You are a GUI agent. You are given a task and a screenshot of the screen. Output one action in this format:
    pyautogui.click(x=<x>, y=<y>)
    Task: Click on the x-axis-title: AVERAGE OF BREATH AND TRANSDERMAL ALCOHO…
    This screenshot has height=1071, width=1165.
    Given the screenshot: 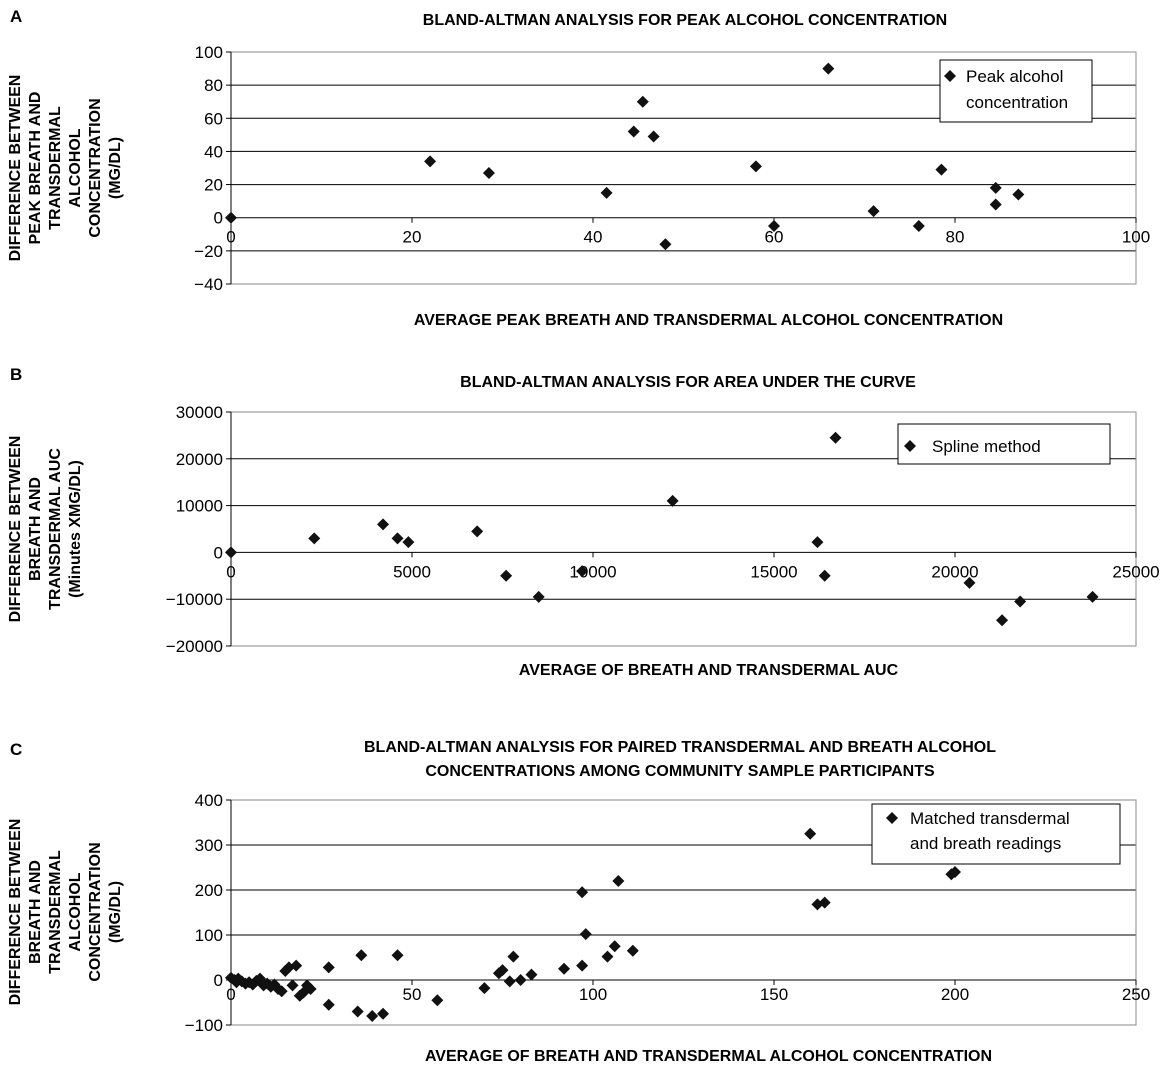 What is the action you would take?
    pyautogui.click(x=708, y=1056)
    